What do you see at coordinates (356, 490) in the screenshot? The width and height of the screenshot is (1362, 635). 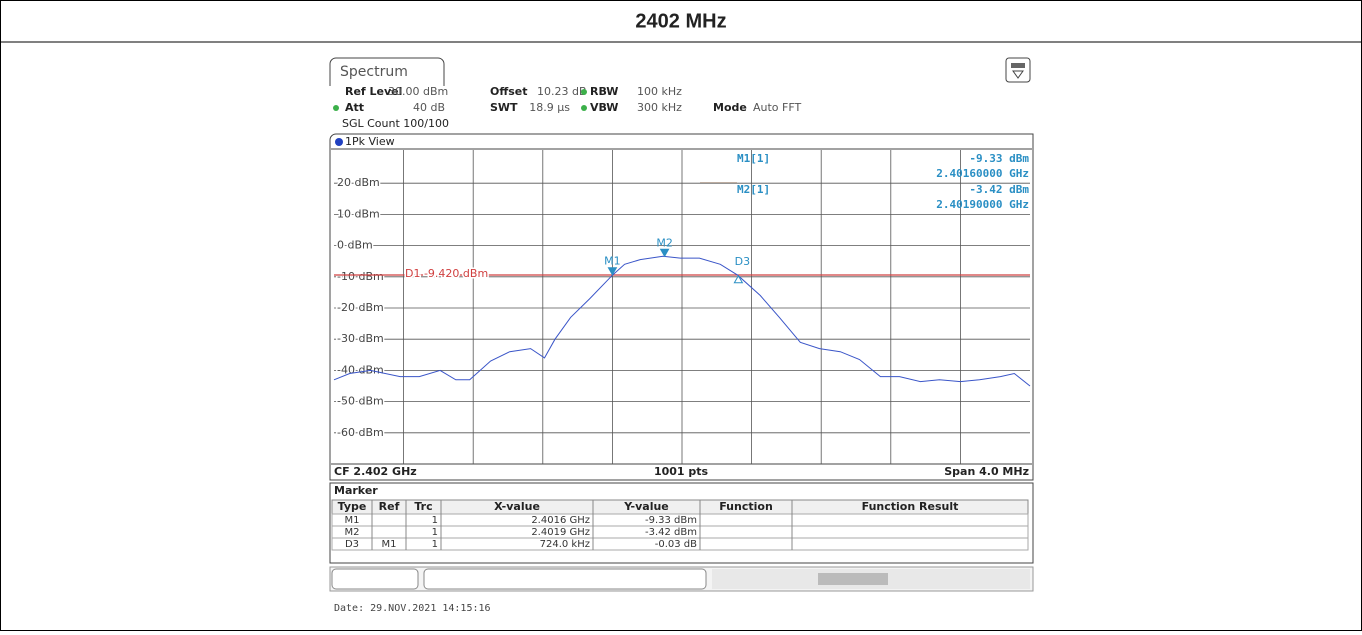 I see `marker-title: Marker` at bounding box center [356, 490].